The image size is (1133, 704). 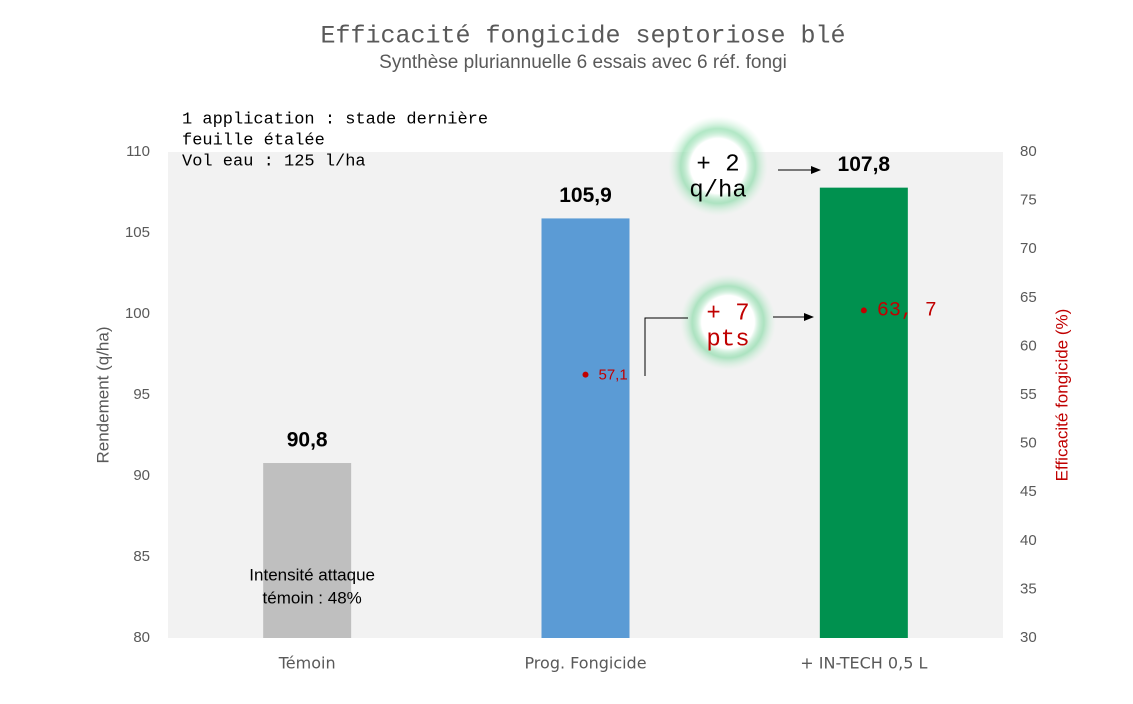 What do you see at coordinates (1028, 637) in the screenshot?
I see `y2-tick-label: 30` at bounding box center [1028, 637].